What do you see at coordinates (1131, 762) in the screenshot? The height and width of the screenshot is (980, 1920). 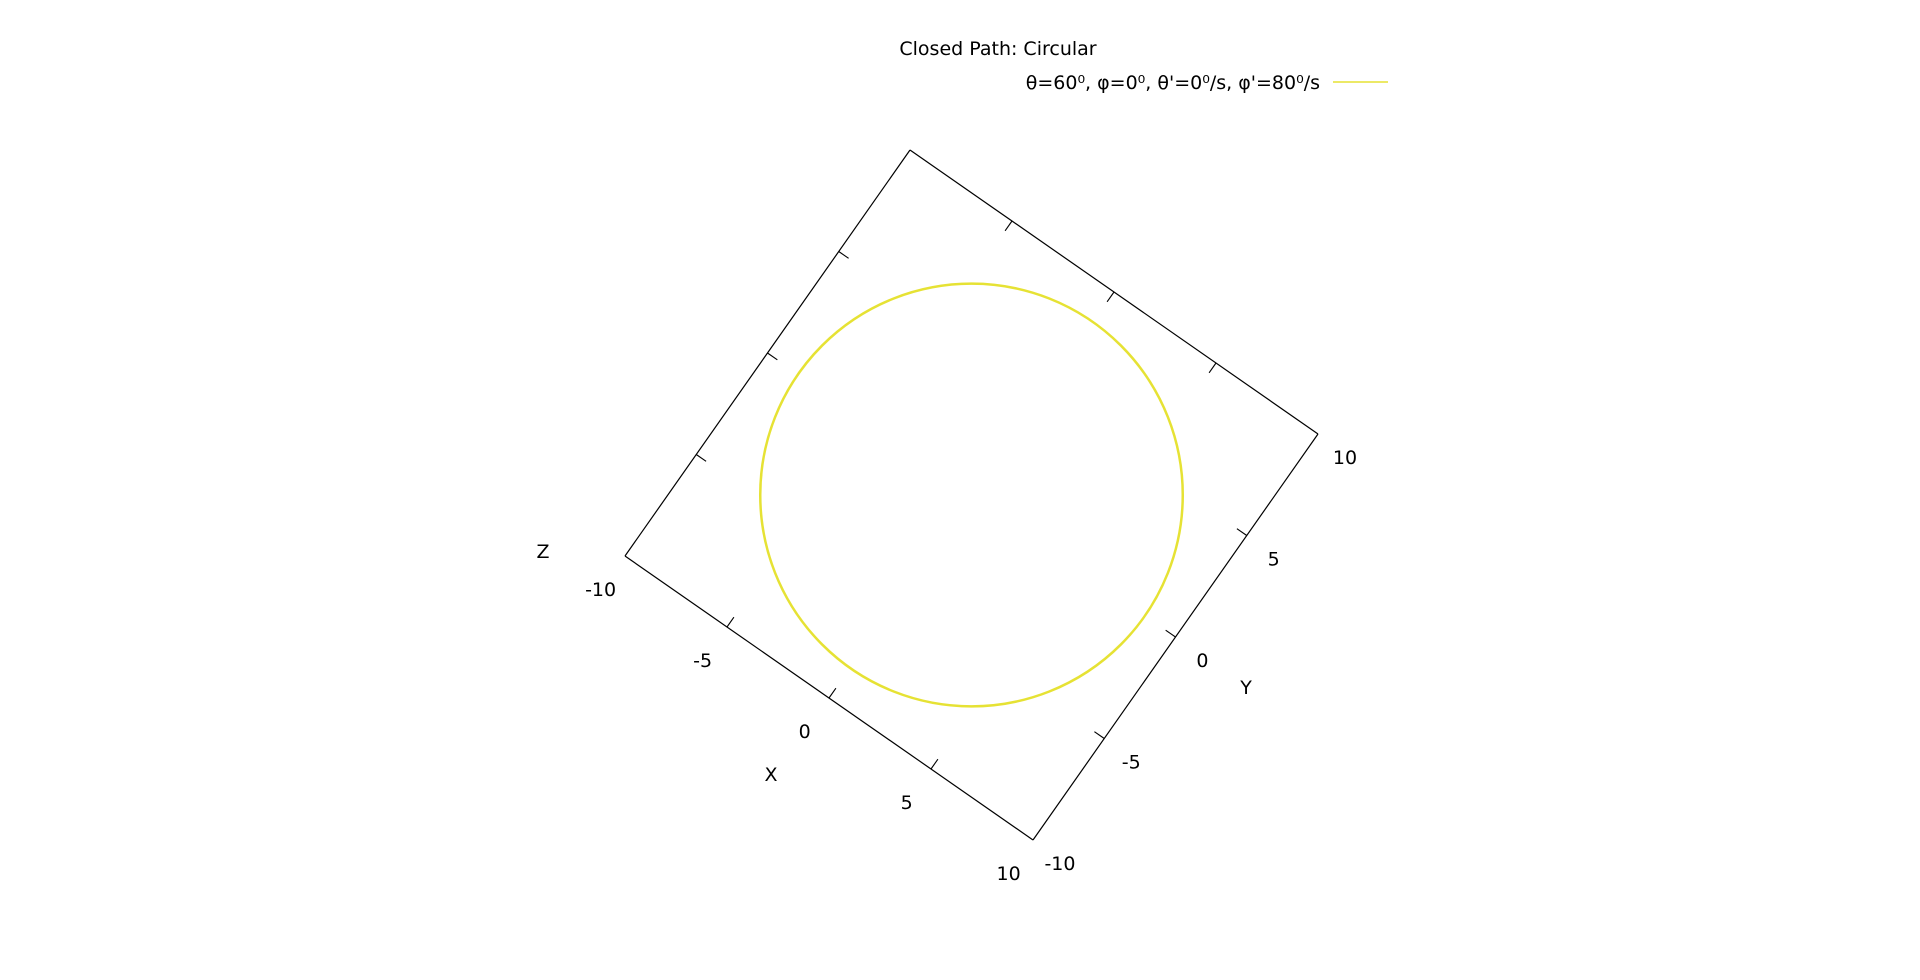 I see `y-tick-label: -5` at bounding box center [1131, 762].